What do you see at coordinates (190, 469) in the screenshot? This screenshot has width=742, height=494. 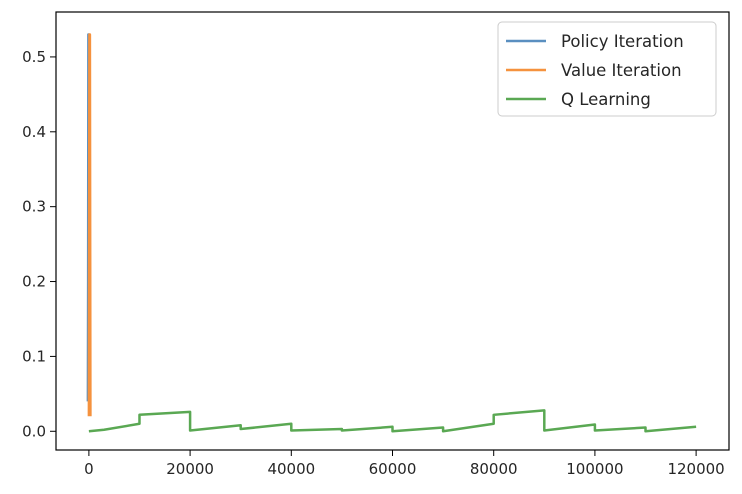 I see `x-tick-label: 20000` at bounding box center [190, 469].